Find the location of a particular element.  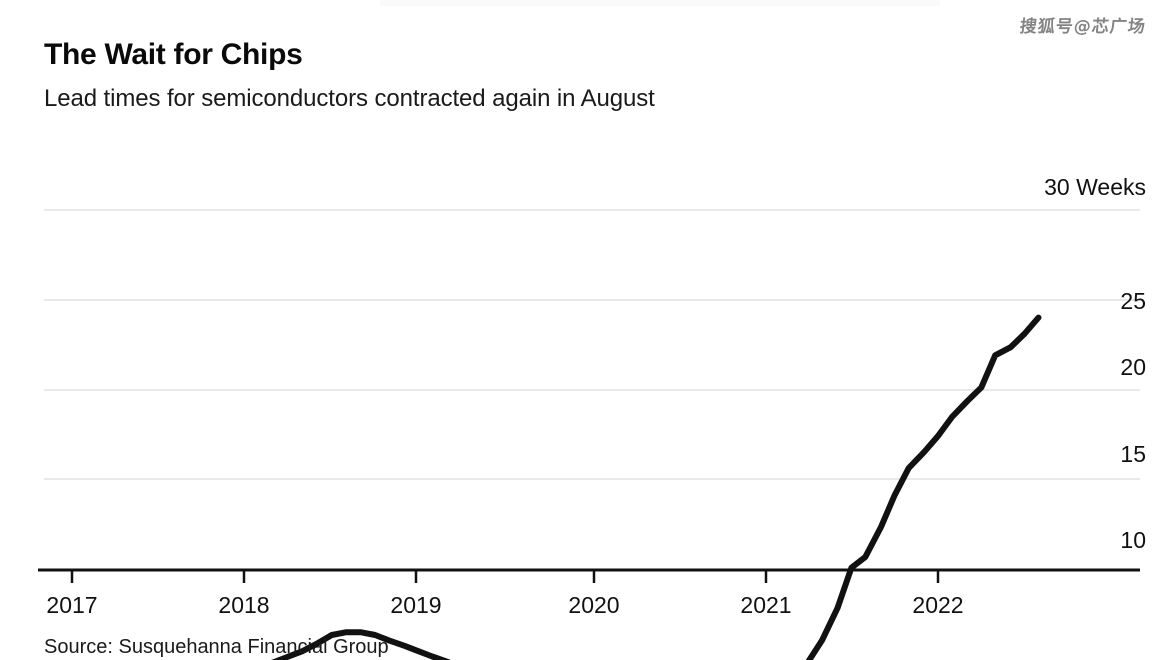

y-axis-label-20: 20 is located at coordinates (1133, 367).